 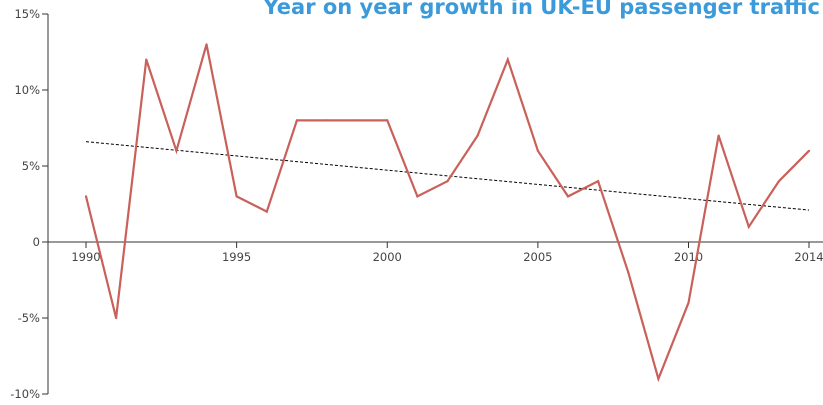 What do you see at coordinates (31, 166) in the screenshot?
I see `y-tick-label: 5%` at bounding box center [31, 166].